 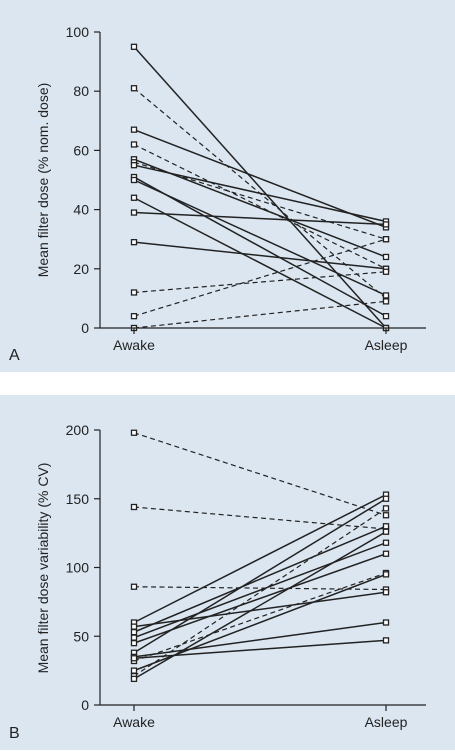 I want to click on a-series-10-awake-marker, so click(x=134, y=197).